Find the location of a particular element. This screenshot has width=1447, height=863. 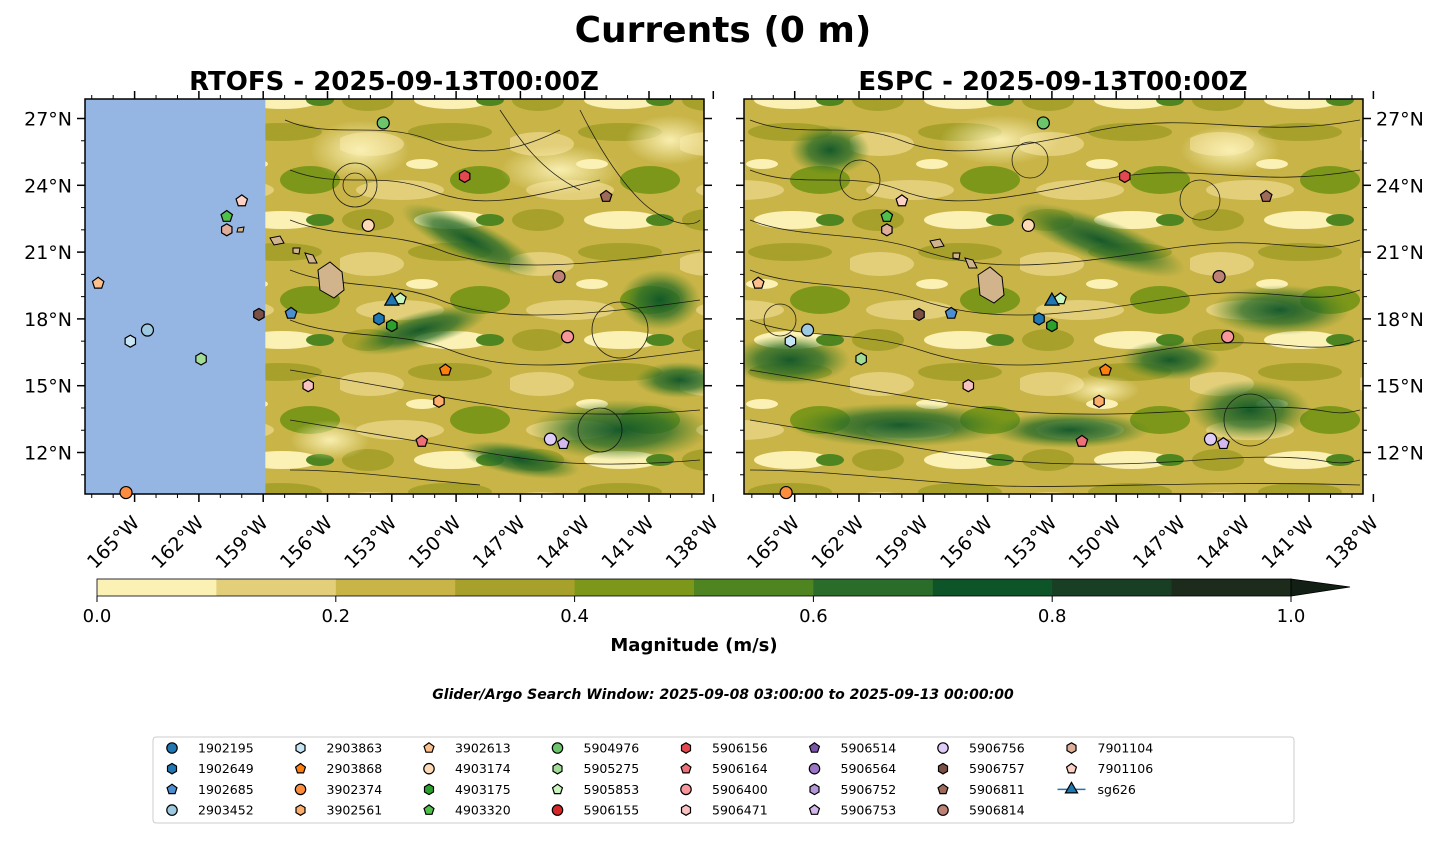

legend-label: 5906814 is located at coordinates (997, 810).